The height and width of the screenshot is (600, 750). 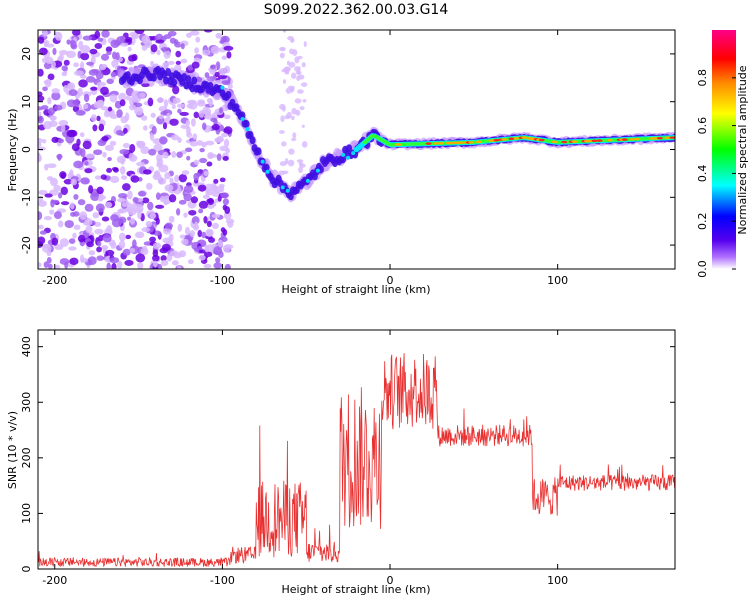 What do you see at coordinates (26, 513) in the screenshot?
I see `snr-ytick-label: 100` at bounding box center [26, 513].